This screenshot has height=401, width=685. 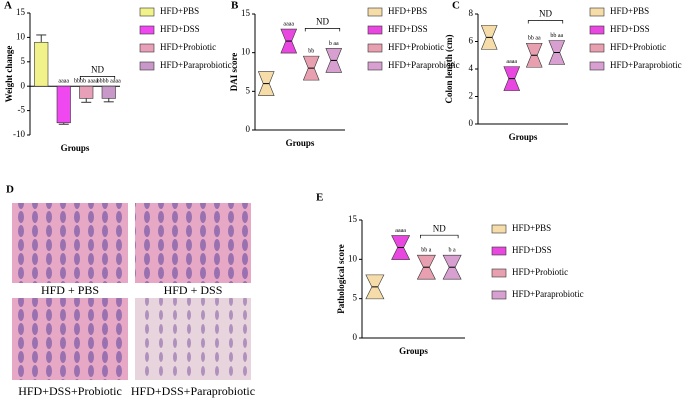 I want to click on y-axis-label: DAI score, so click(x=234, y=72).